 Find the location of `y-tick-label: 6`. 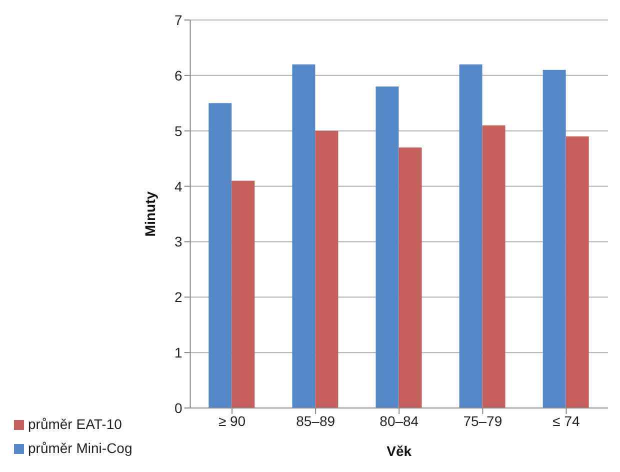

y-tick-label: 6 is located at coordinates (178, 75).